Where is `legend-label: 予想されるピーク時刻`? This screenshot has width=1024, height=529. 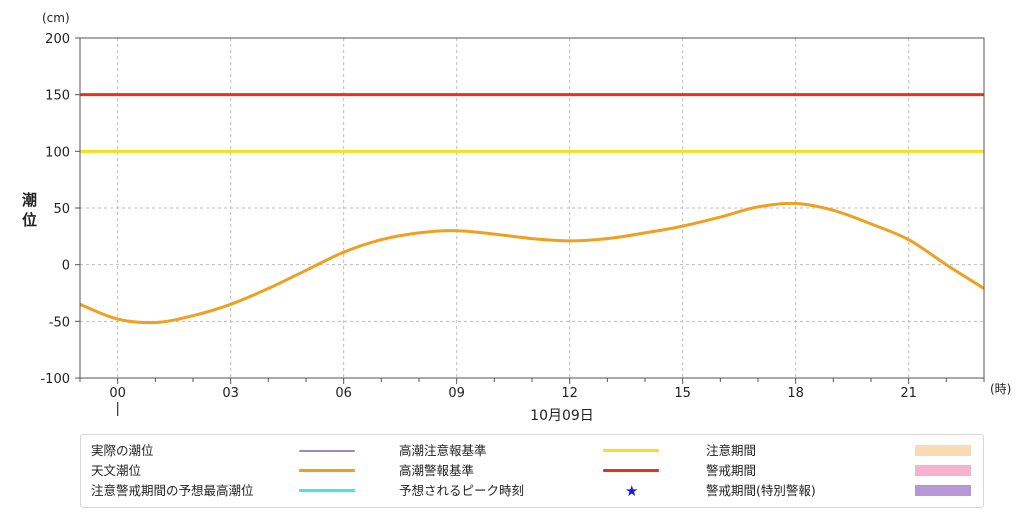
legend-label: 予想されるピーク時刻 is located at coordinates (462, 490).